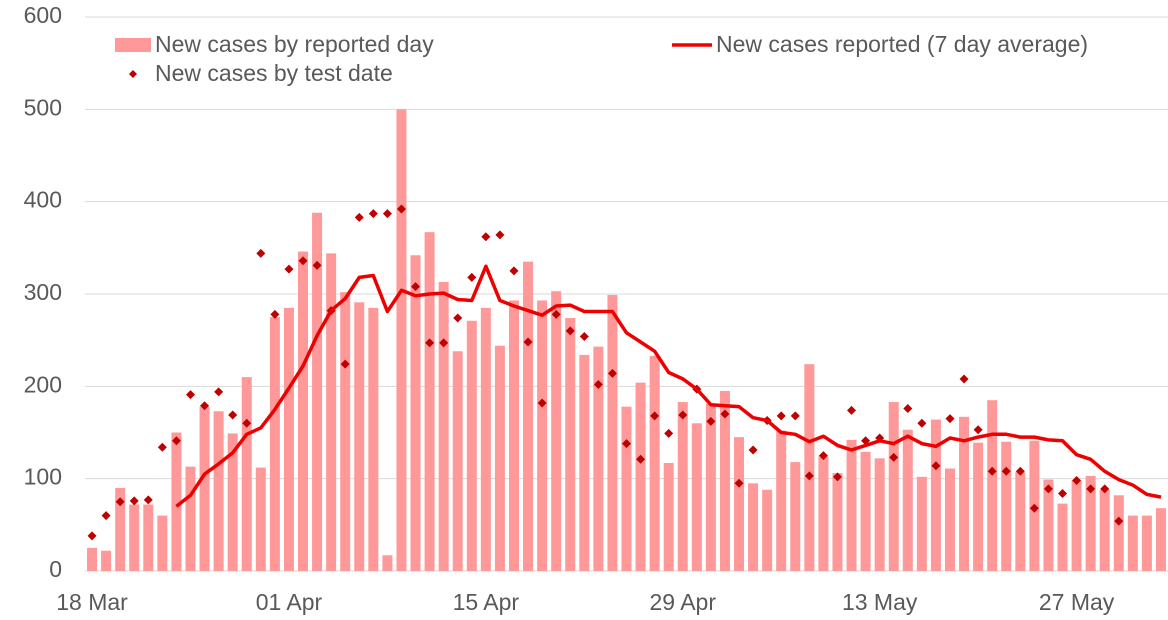  I want to click on y-tick-label: 500, so click(43, 107).